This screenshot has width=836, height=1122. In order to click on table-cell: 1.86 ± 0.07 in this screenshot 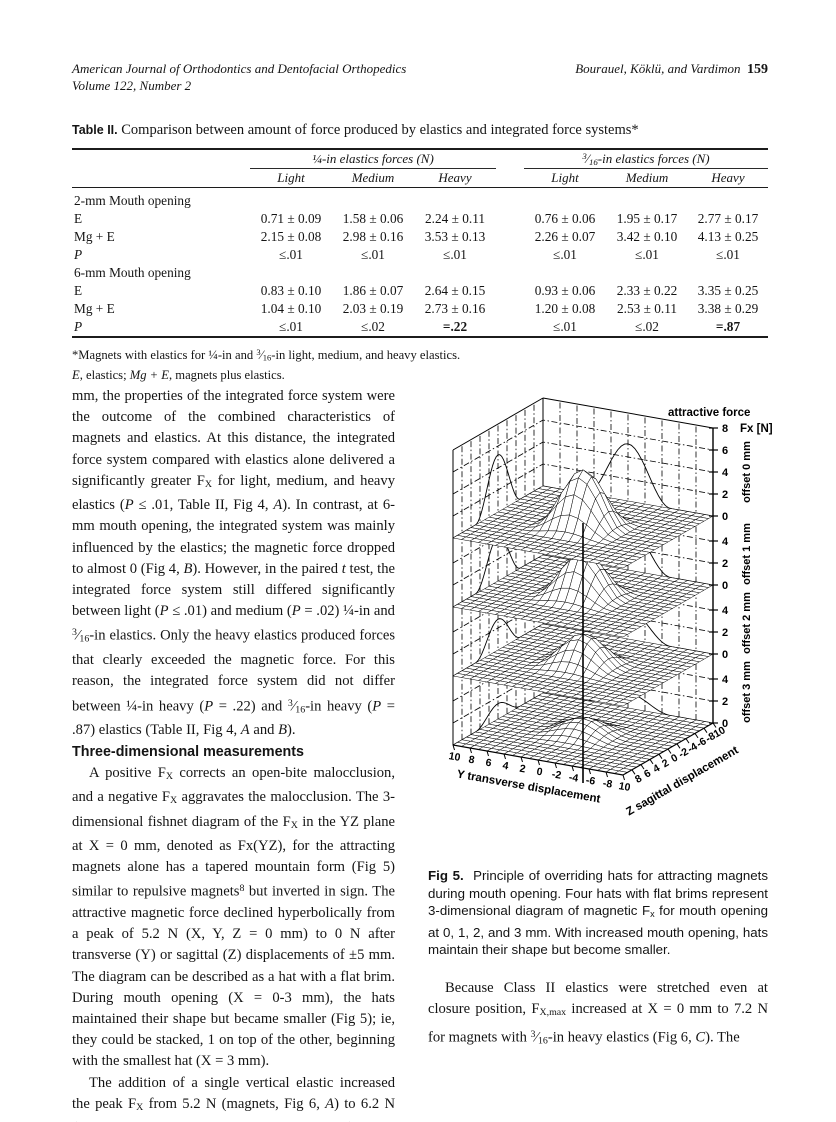, I will do `click(373, 290)`.